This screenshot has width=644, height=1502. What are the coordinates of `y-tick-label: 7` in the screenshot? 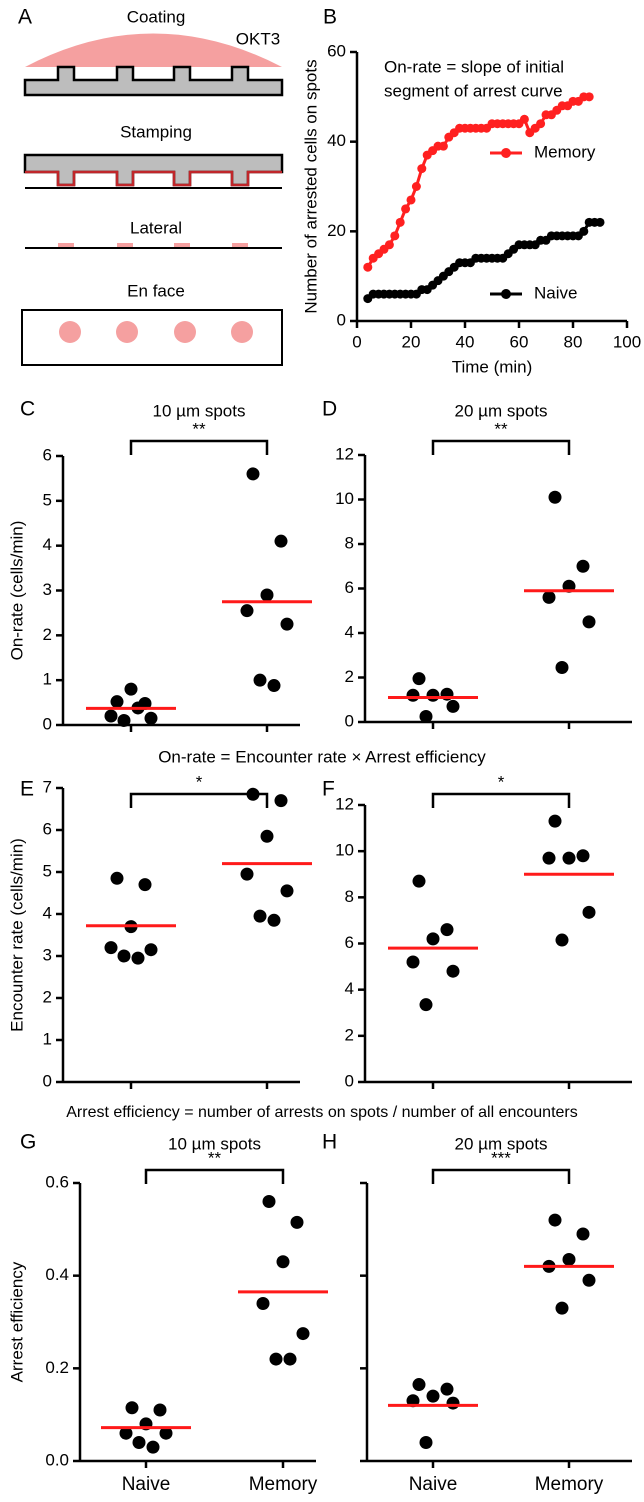 It's located at (47, 786).